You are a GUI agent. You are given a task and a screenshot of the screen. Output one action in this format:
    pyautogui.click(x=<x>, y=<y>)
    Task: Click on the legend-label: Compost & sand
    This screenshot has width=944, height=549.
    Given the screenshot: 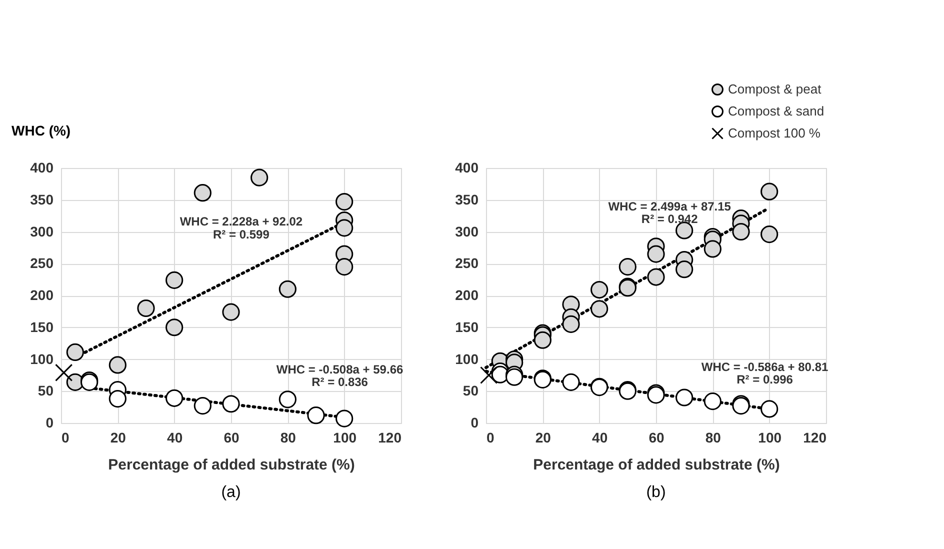 What is the action you would take?
    pyautogui.click(x=776, y=111)
    